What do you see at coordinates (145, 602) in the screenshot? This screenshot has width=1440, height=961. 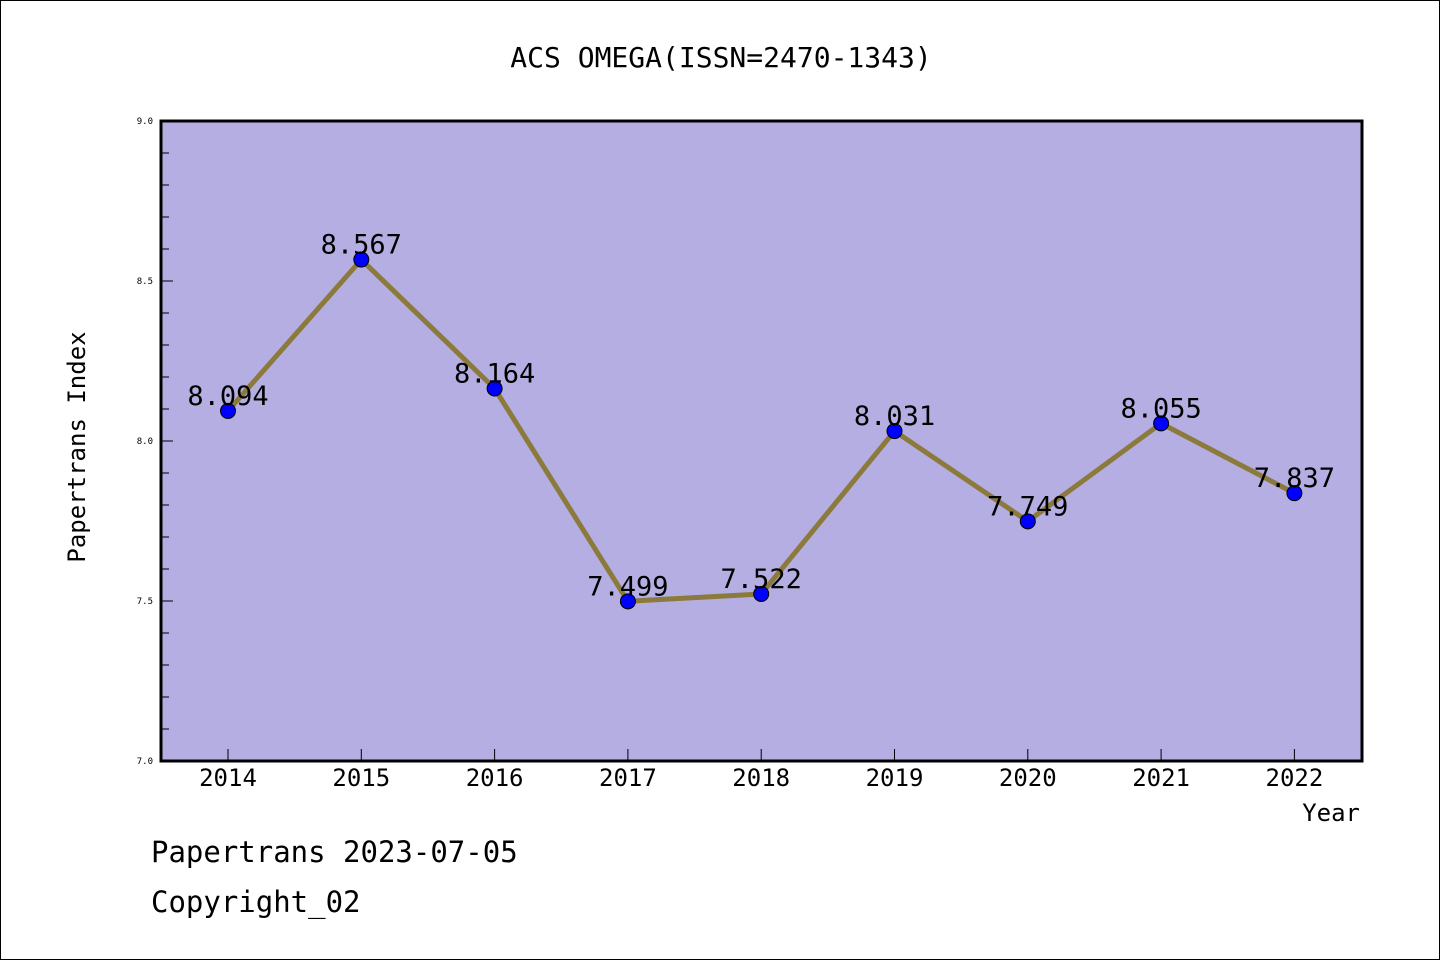 I see `y-tick-label: 7.5` at bounding box center [145, 602].